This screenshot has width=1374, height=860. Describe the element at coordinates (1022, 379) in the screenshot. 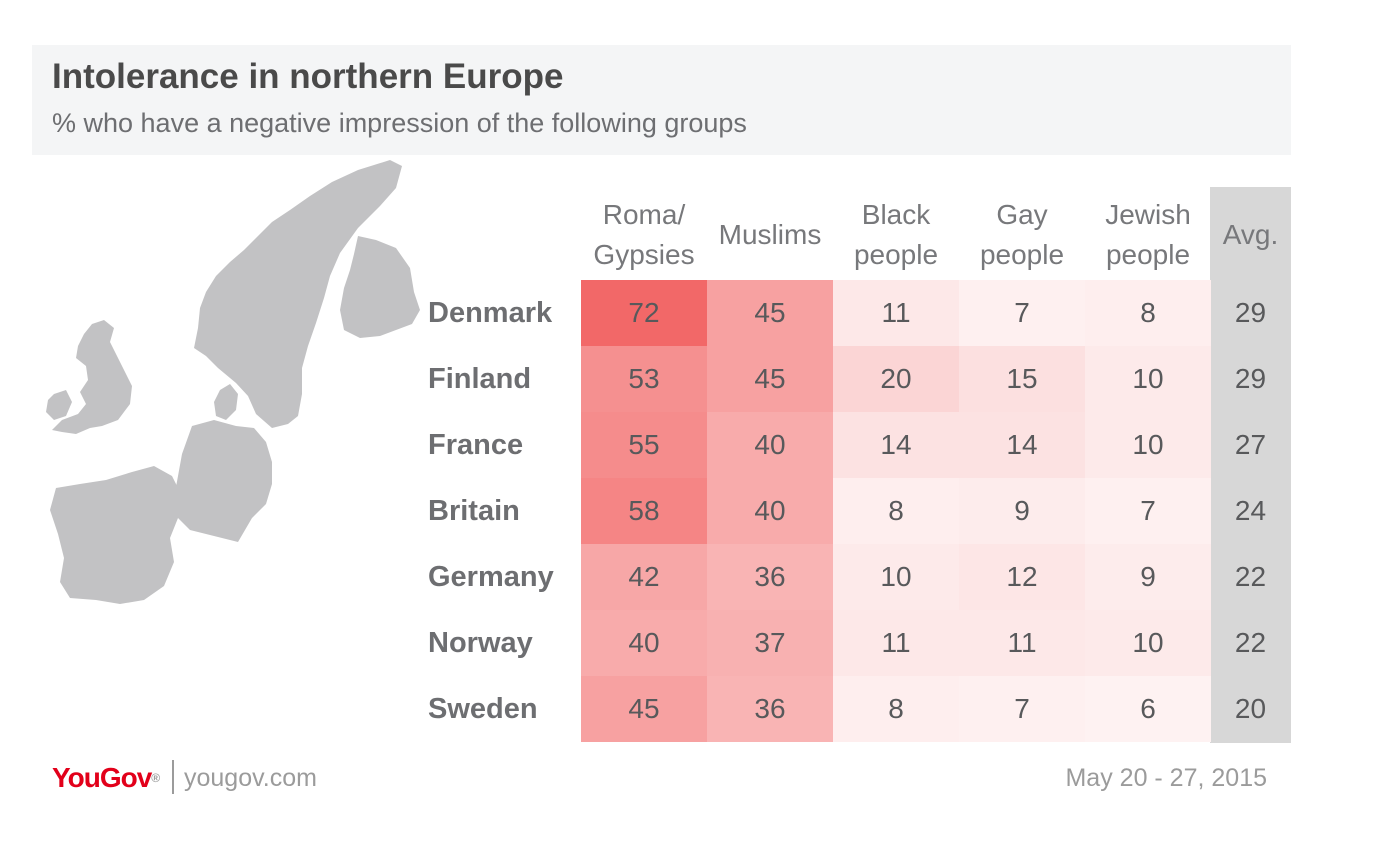

I see `heatmap-cell: 15` at that location.